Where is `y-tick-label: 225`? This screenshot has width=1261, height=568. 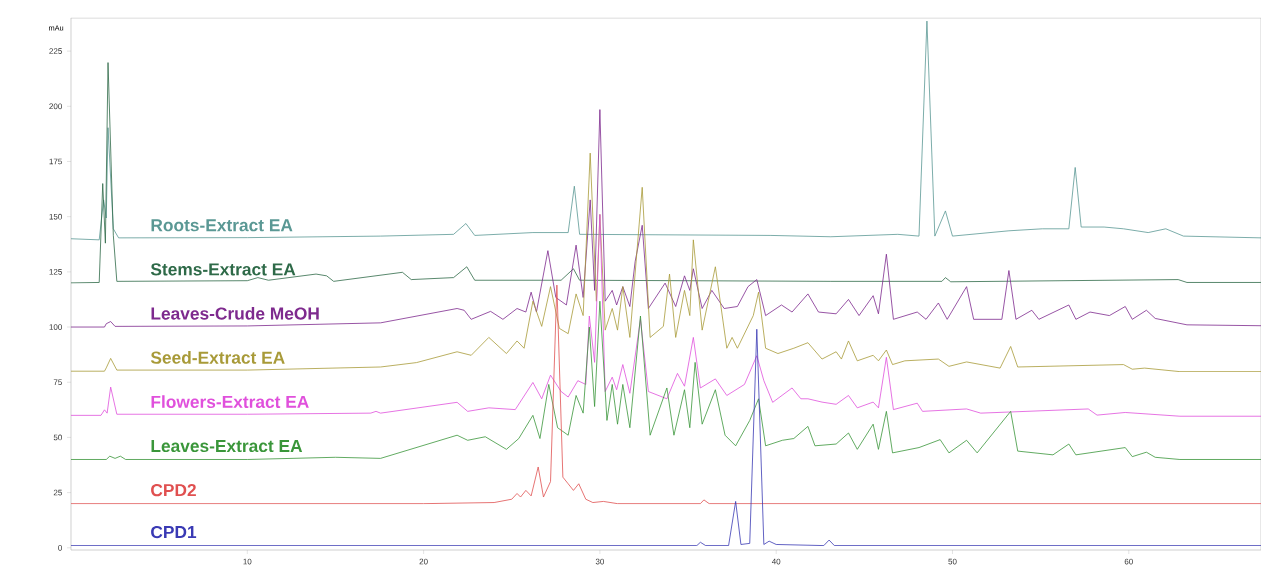 y-tick-label: 225 is located at coordinates (55, 51).